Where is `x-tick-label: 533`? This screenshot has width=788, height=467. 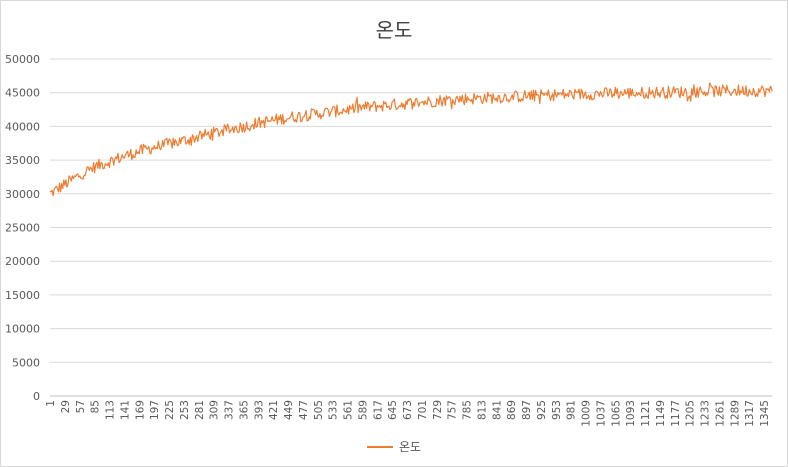
x-tick-label: 533 is located at coordinates (334, 410).